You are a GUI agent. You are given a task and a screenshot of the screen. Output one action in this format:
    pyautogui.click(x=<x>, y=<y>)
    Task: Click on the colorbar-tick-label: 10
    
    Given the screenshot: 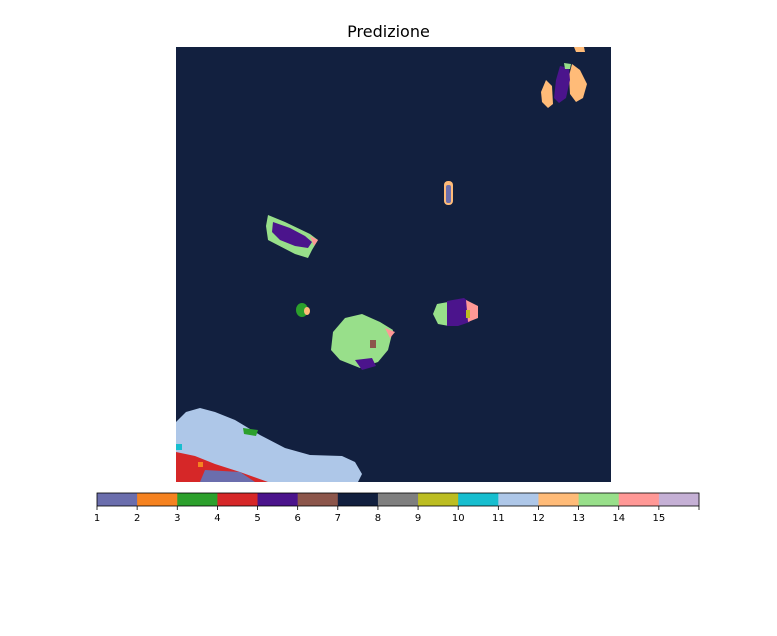 What is the action you would take?
    pyautogui.click(x=458, y=518)
    